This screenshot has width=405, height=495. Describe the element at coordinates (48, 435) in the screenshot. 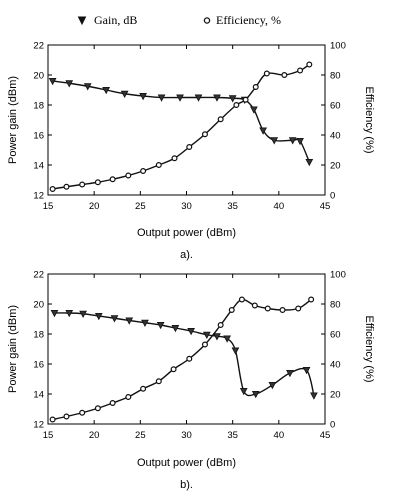

I see `x-tick-label: 15` at that location.